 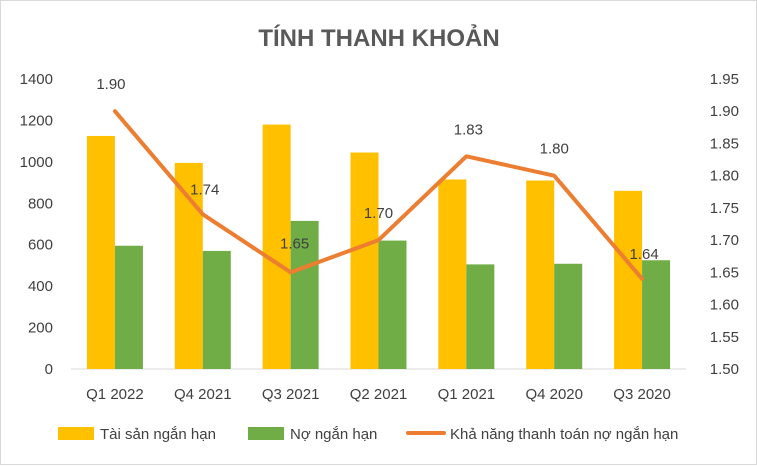 What do you see at coordinates (203, 394) in the screenshot?
I see `x-tick-label: Q4 2021` at bounding box center [203, 394].